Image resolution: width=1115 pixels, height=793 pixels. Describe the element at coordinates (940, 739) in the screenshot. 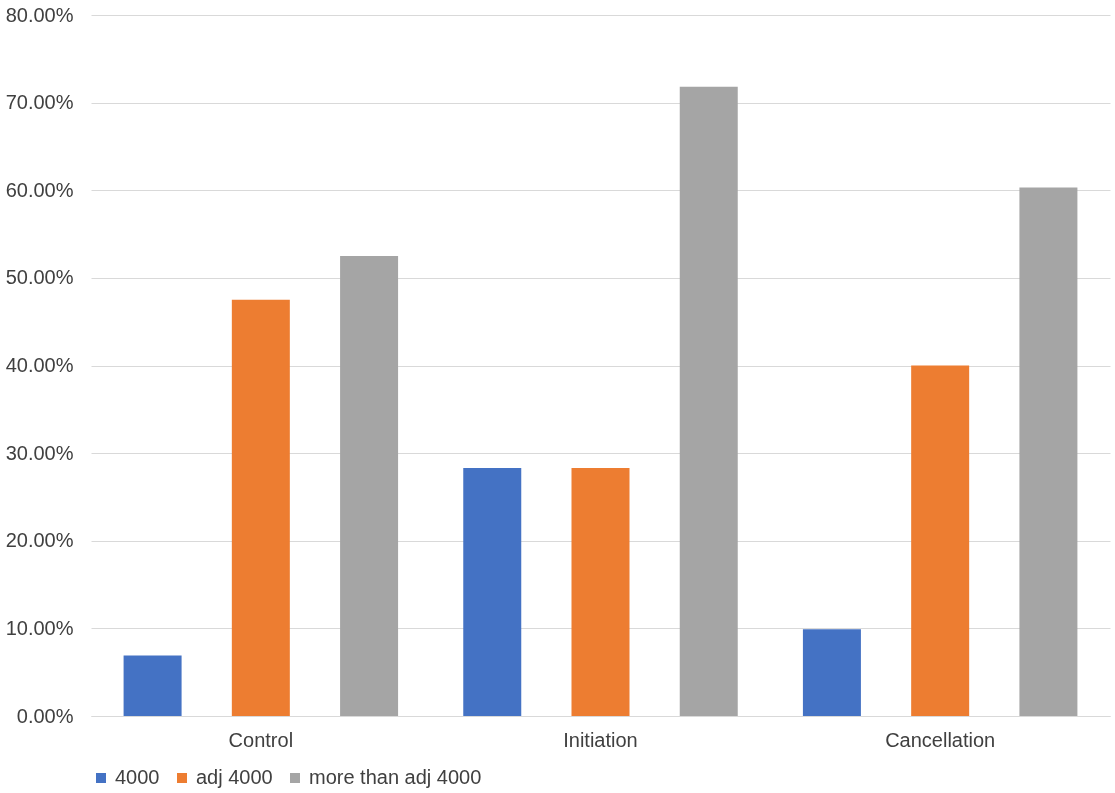

I see `x-tick-label: Cancellation` at that location.